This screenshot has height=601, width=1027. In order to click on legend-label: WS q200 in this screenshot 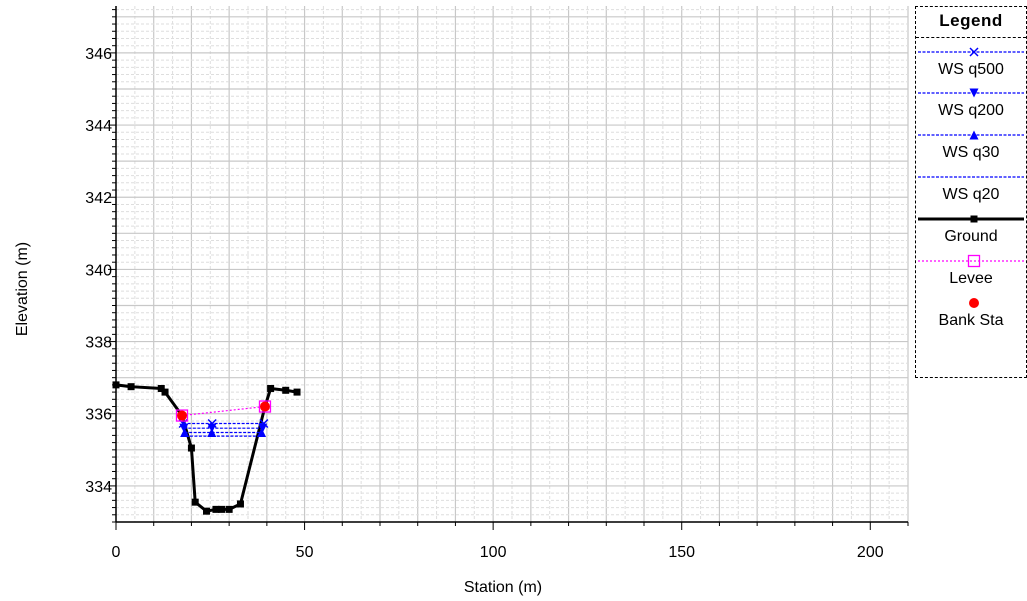, I will do `click(971, 110)`.